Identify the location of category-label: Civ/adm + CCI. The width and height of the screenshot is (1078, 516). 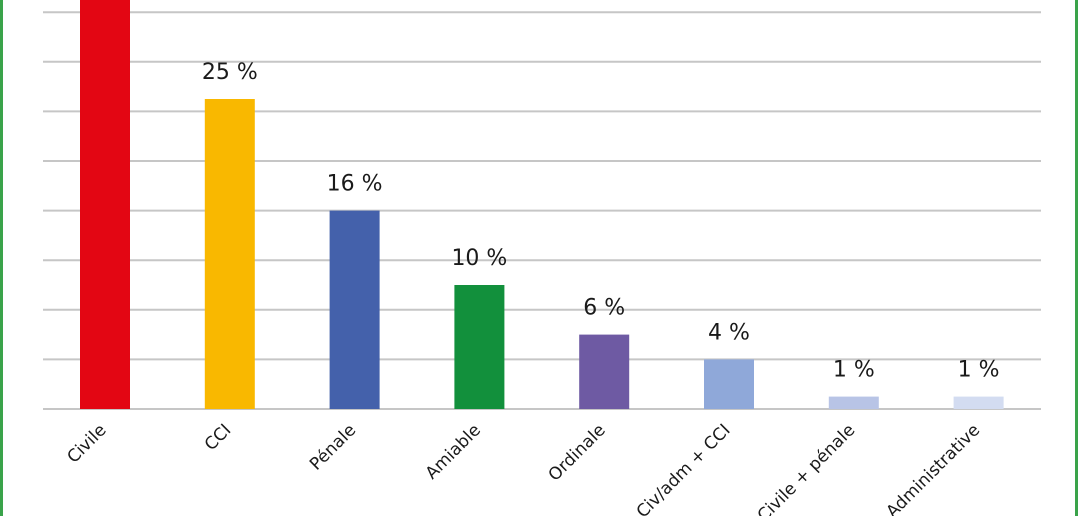
(684, 468).